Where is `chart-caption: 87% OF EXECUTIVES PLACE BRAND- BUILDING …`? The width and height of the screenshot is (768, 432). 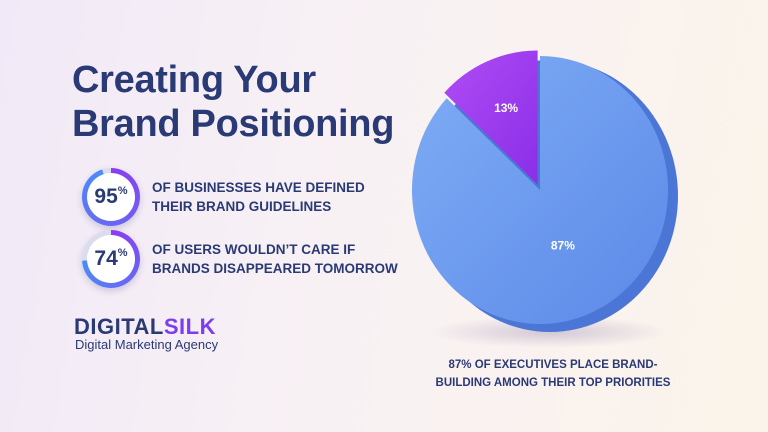
chart-caption: 87% OF EXECUTIVES PLACE BRAND- BUILDING … is located at coordinates (553, 374).